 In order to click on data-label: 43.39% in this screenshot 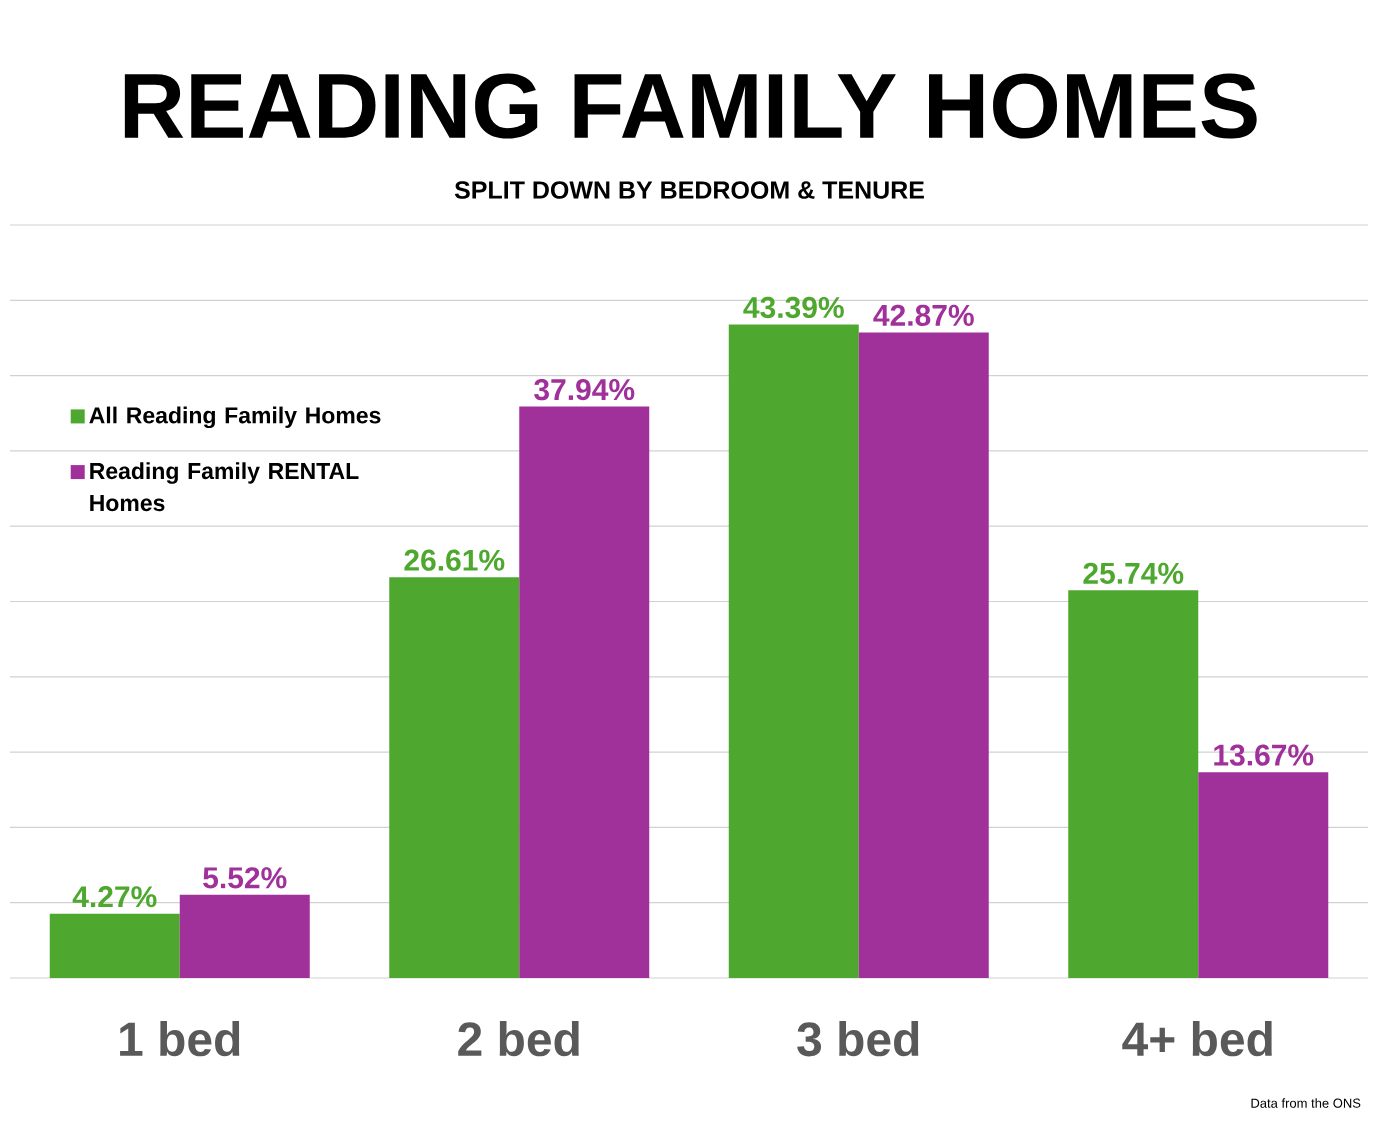, I will do `click(793, 307)`.